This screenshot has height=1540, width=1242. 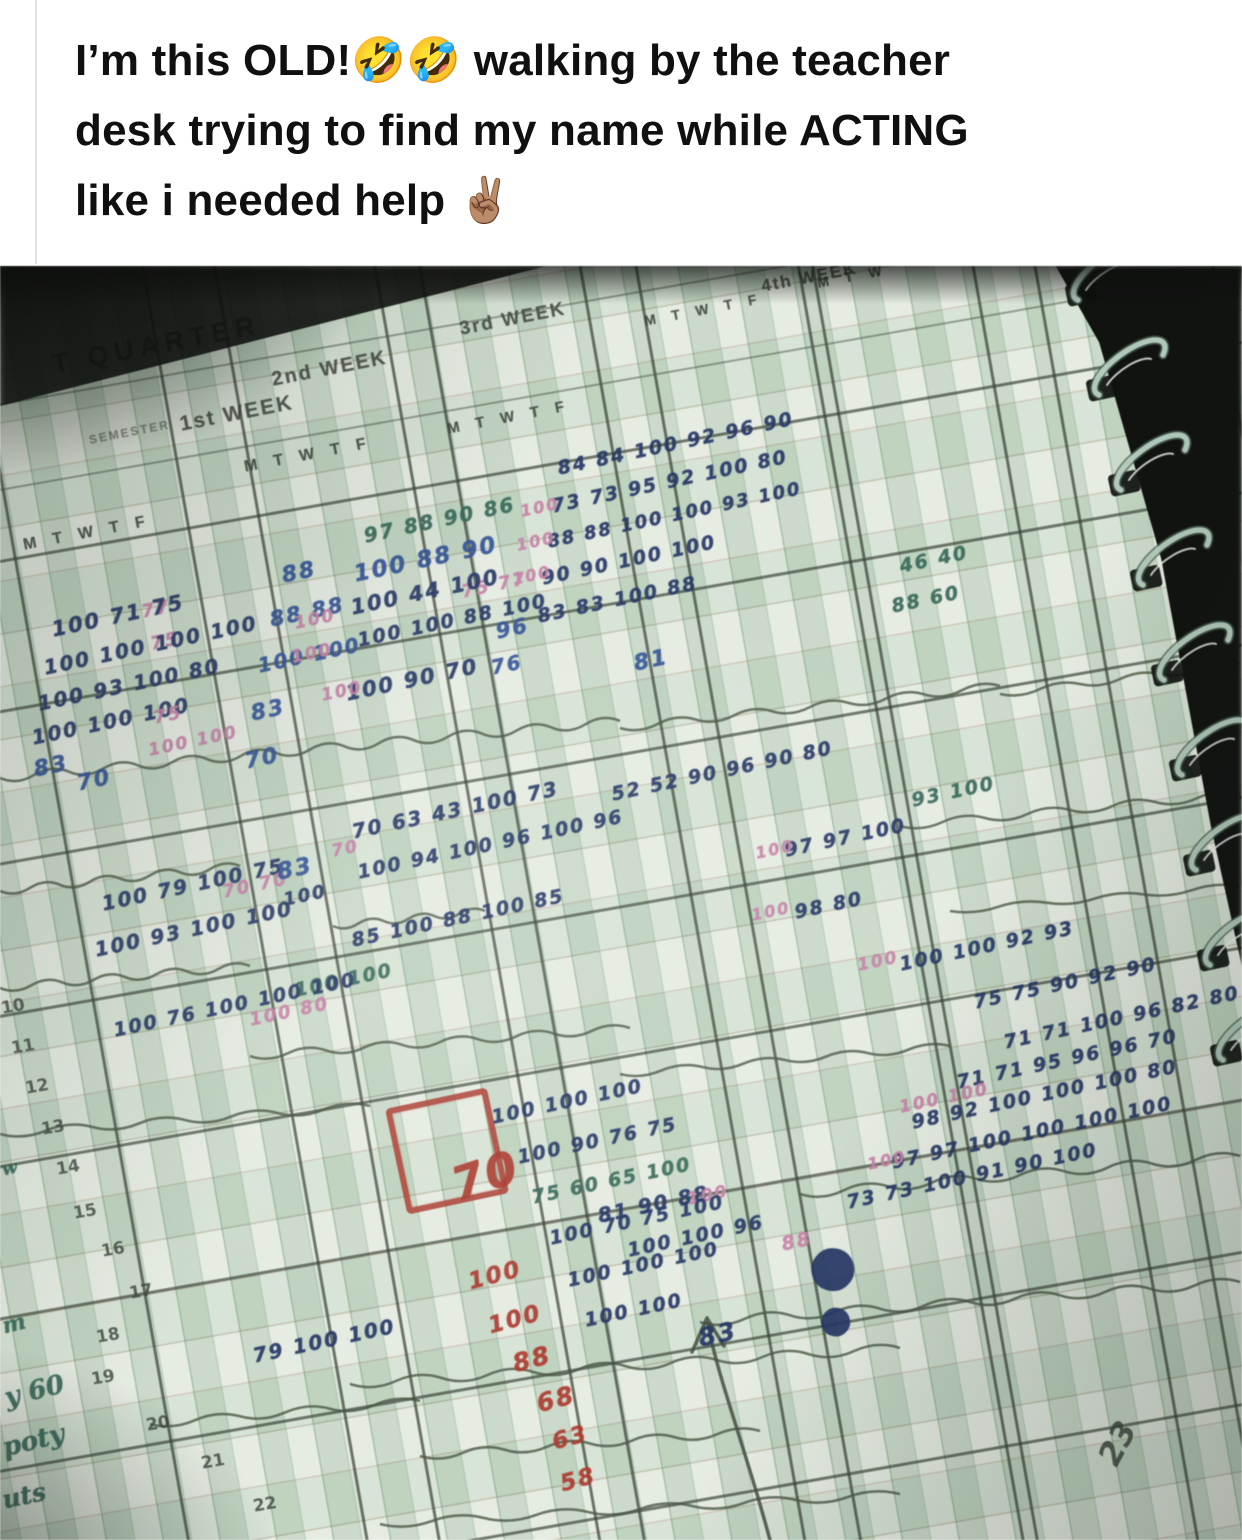 What do you see at coordinates (10, 1168) in the screenshot?
I see `grade-mark: w` at bounding box center [10, 1168].